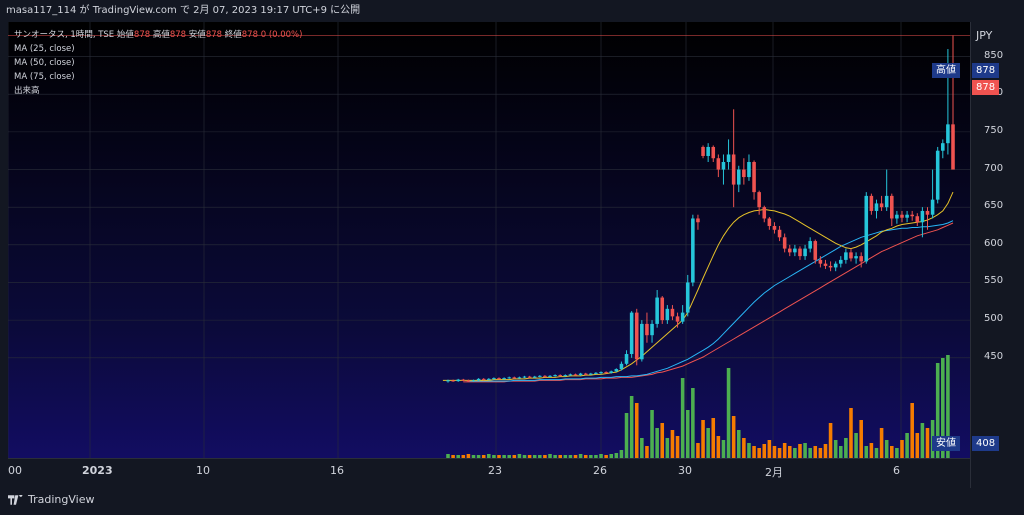 This screenshot has width=1024, height=515. What do you see at coordinates (61, 499) in the screenshot?
I see `brand-name: TradingView` at bounding box center [61, 499].